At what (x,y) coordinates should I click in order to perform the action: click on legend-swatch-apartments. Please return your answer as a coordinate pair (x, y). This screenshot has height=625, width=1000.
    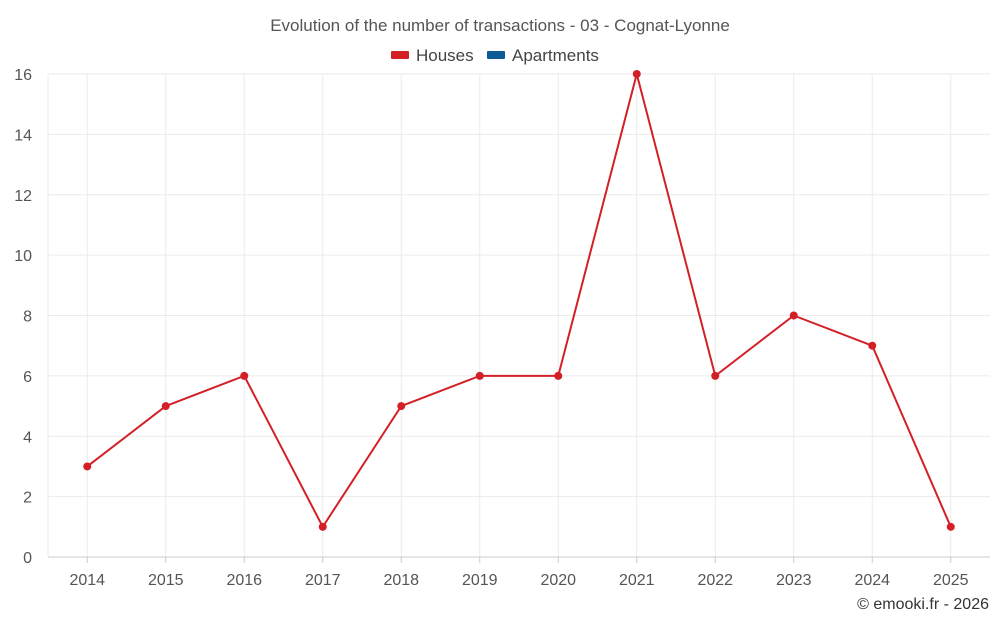
    Looking at the image, I should click on (496, 55).